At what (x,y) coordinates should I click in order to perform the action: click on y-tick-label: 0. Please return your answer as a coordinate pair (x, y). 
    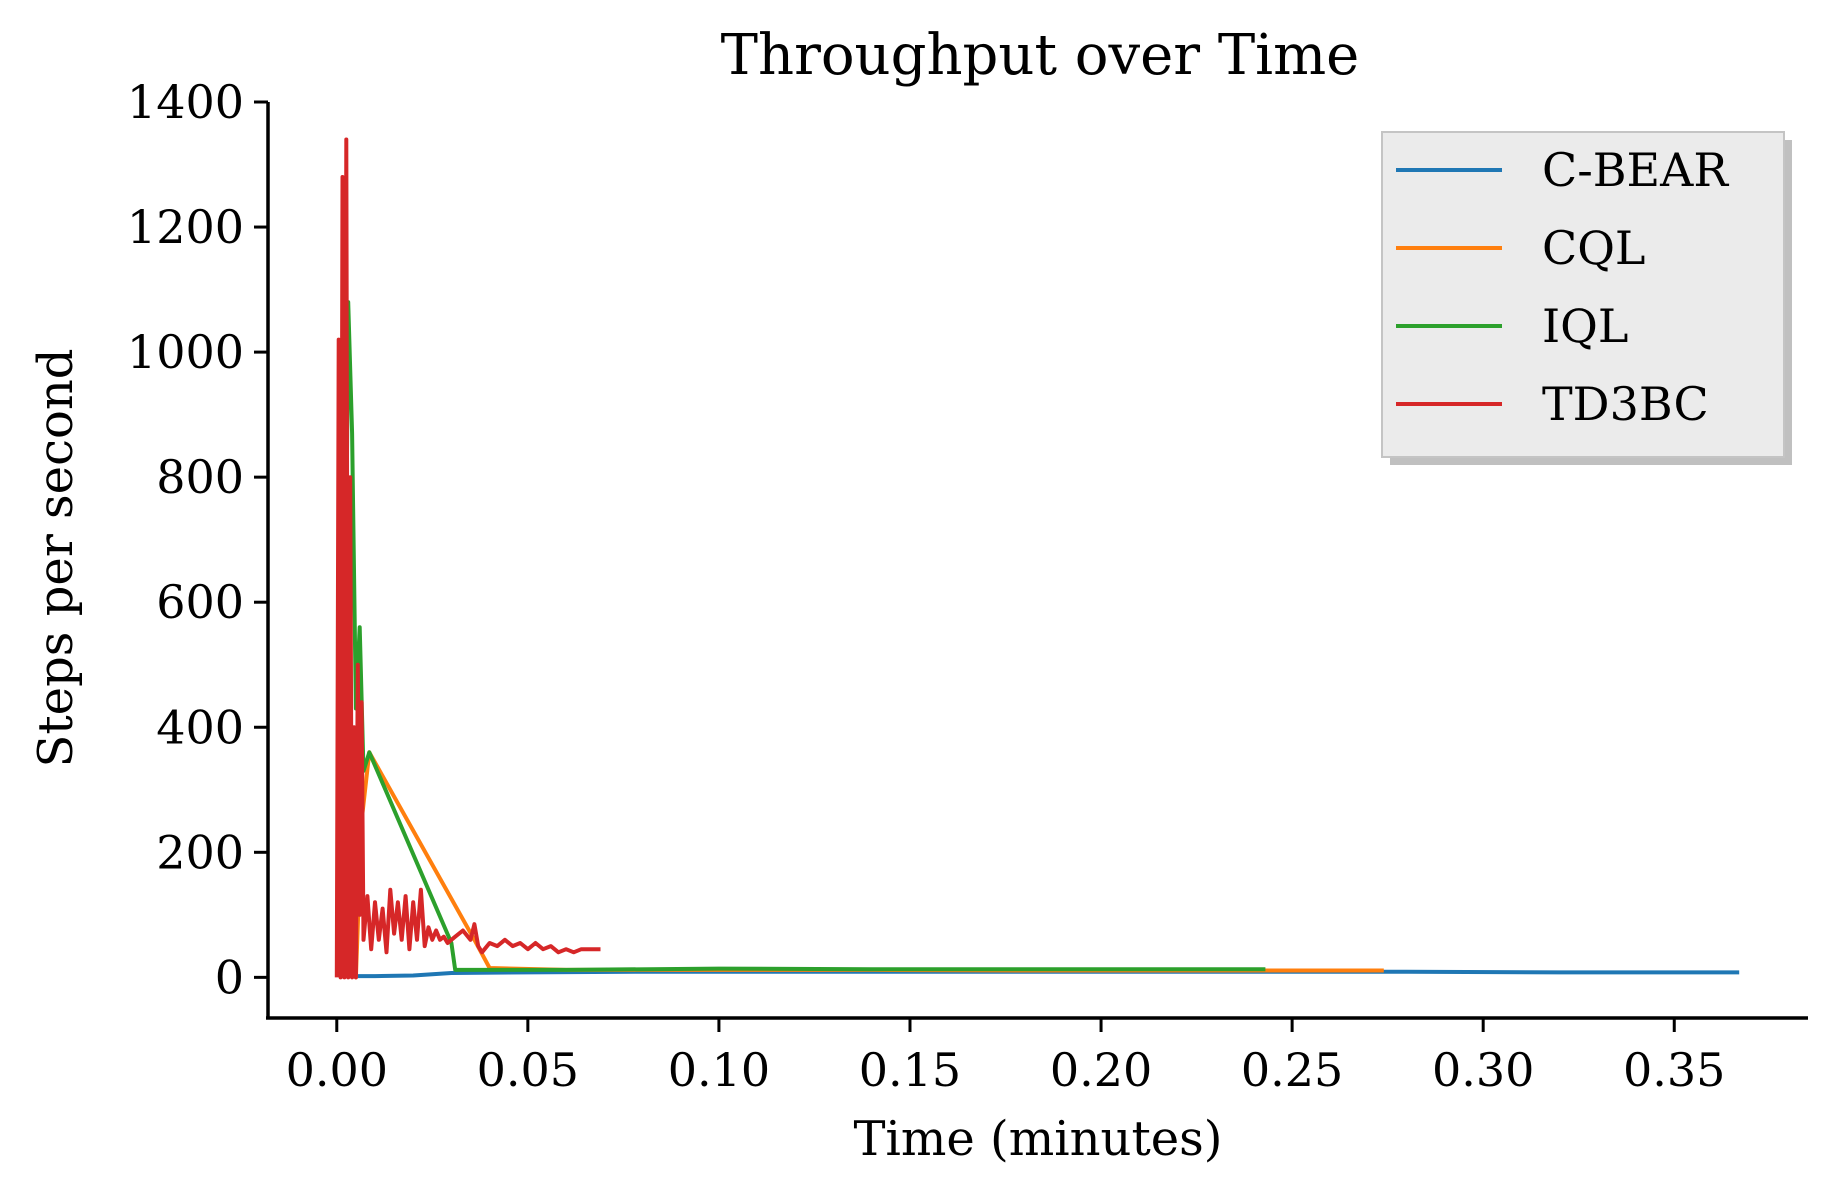
    Looking at the image, I should click on (229, 977).